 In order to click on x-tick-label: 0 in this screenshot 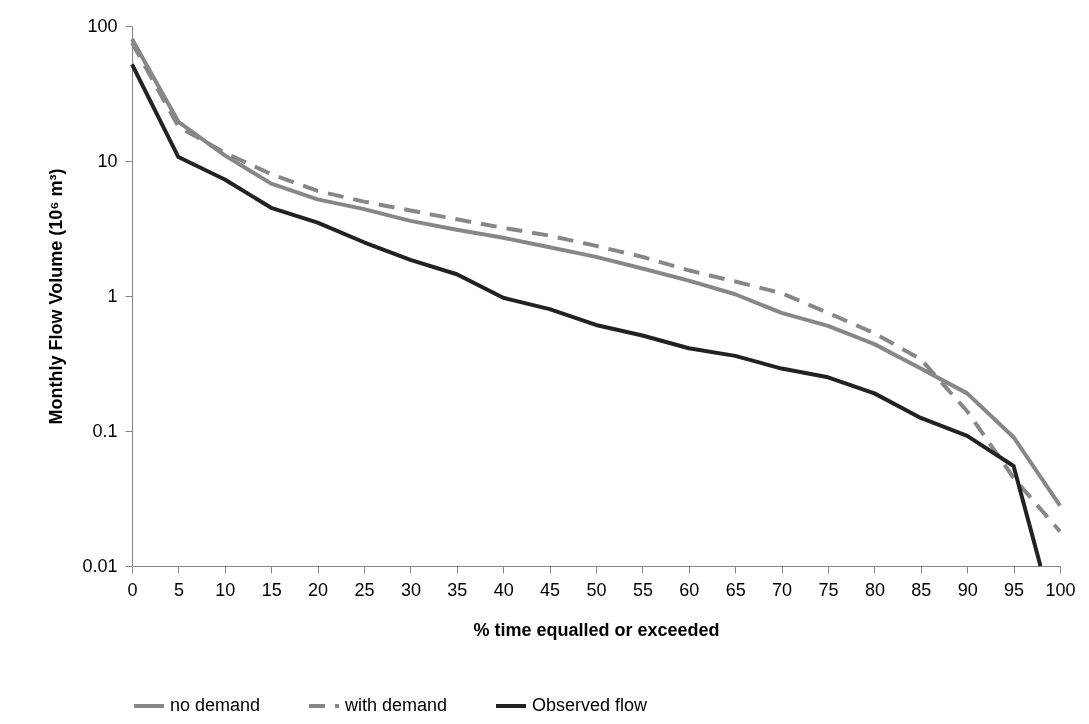, I will do `click(132, 589)`.